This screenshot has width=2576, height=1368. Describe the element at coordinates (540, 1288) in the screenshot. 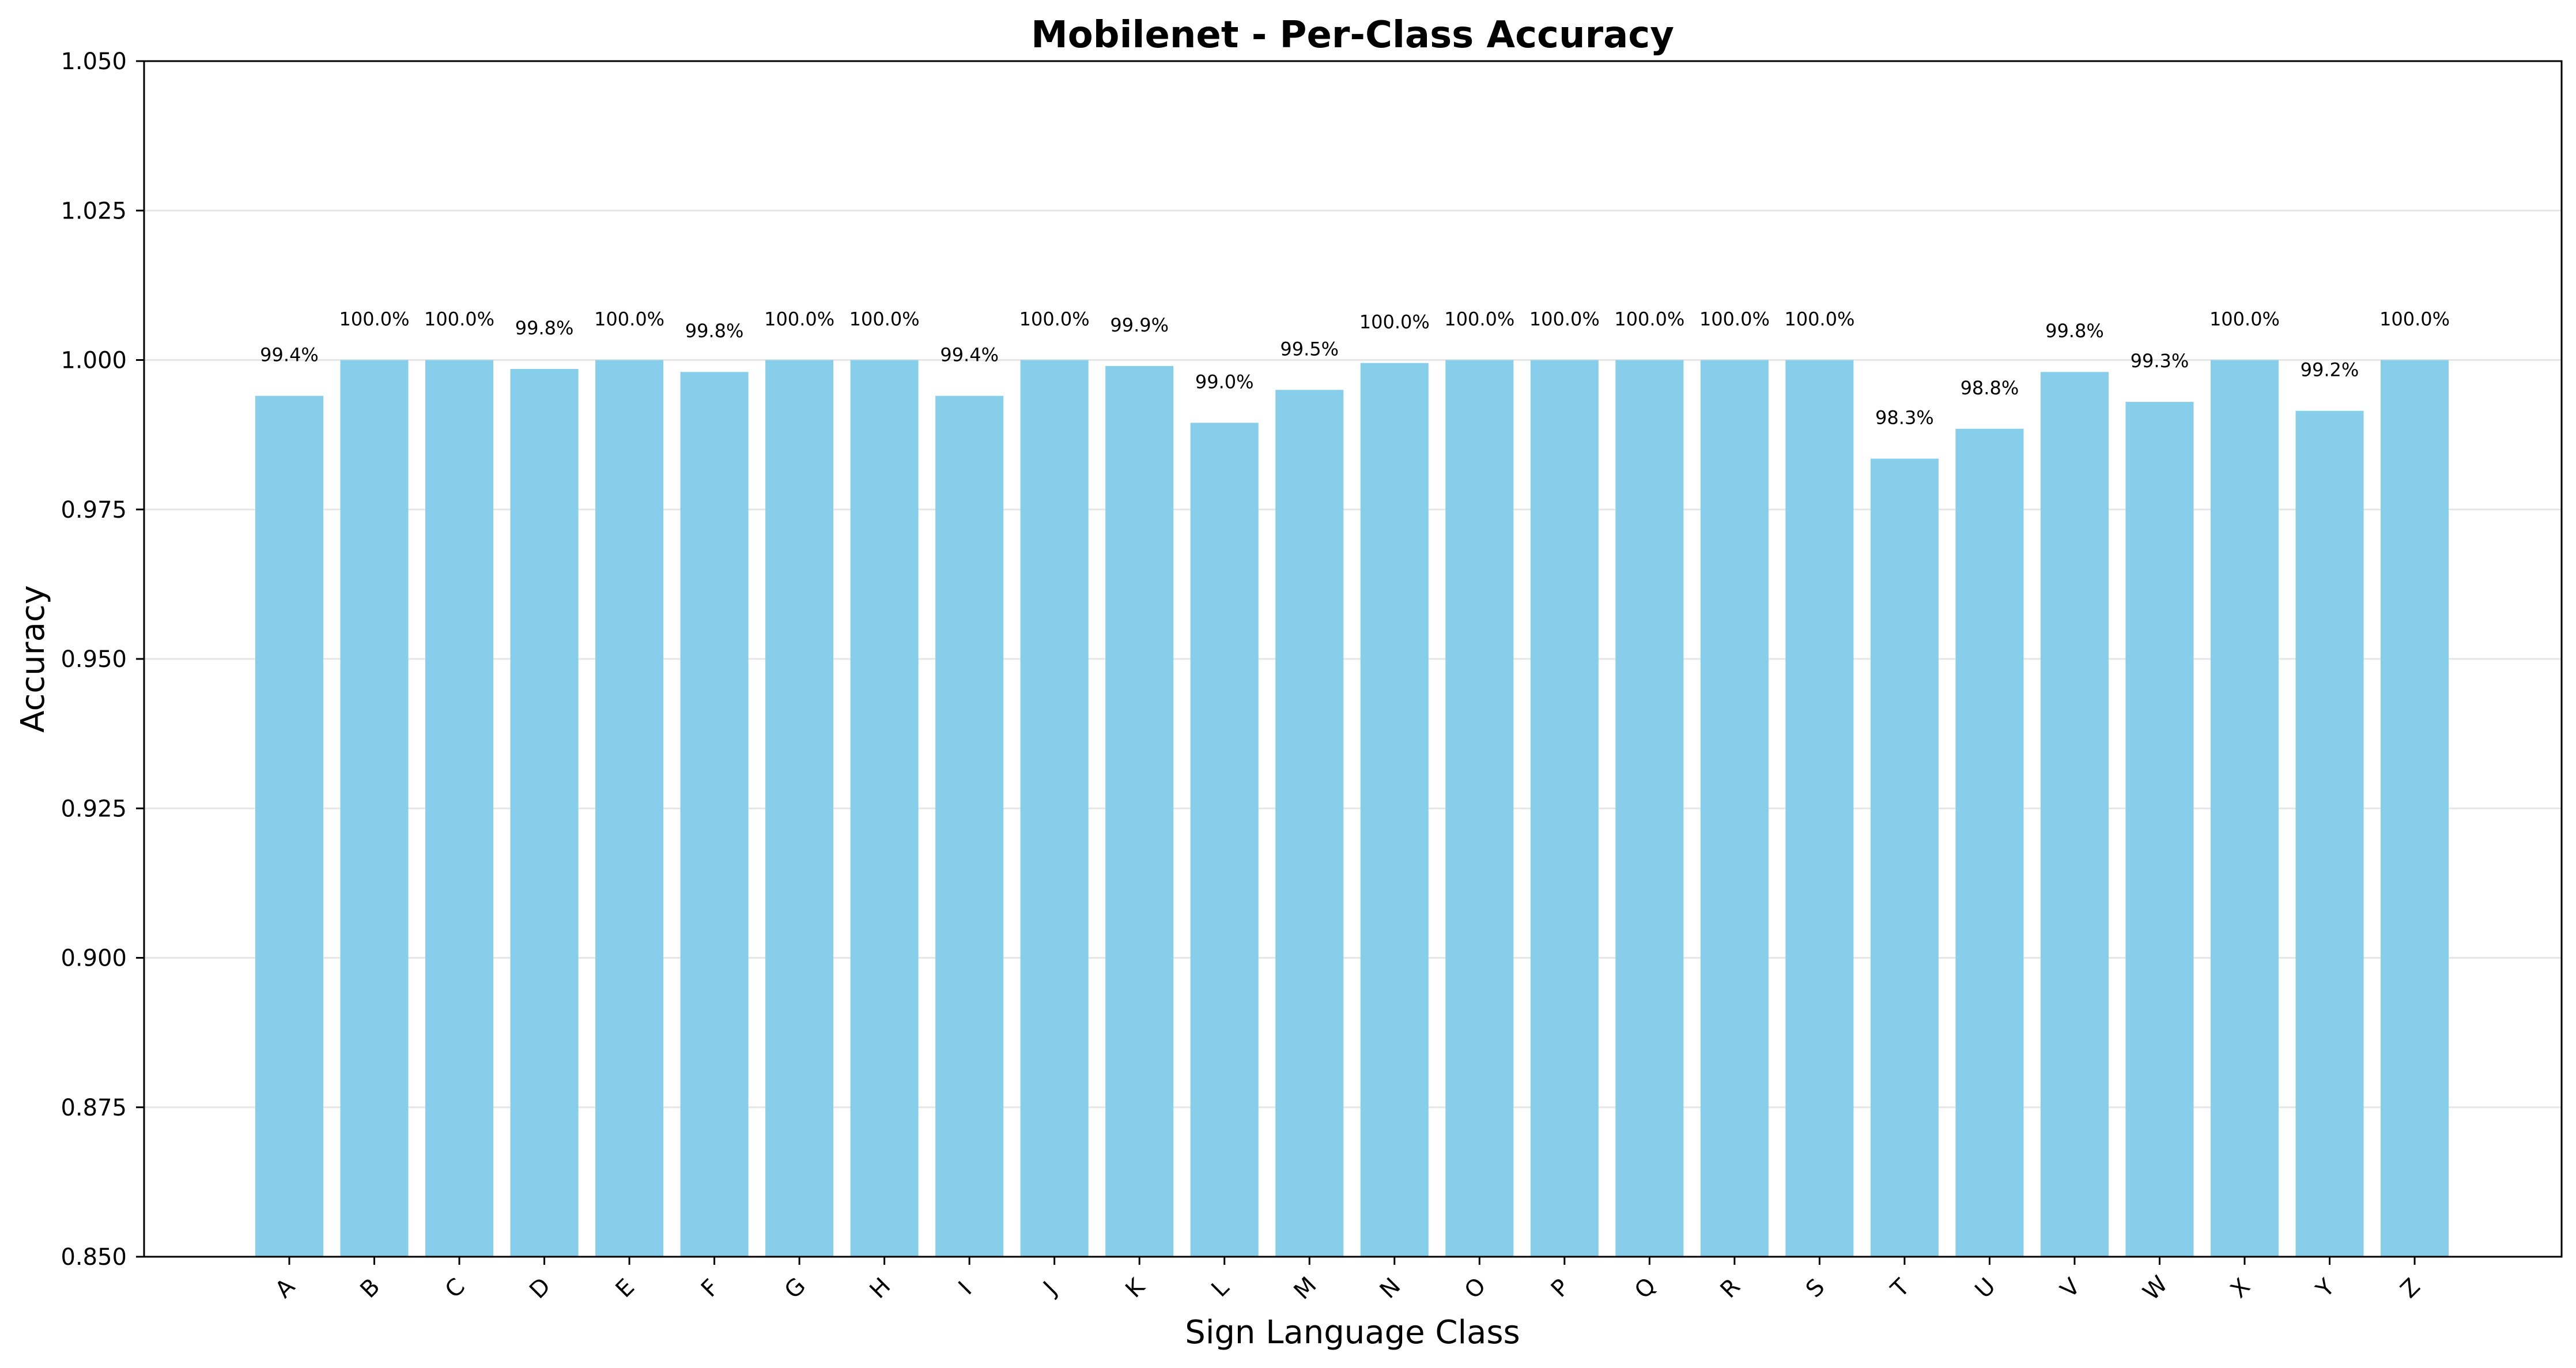

I see `x-tick-label-d: D` at that location.